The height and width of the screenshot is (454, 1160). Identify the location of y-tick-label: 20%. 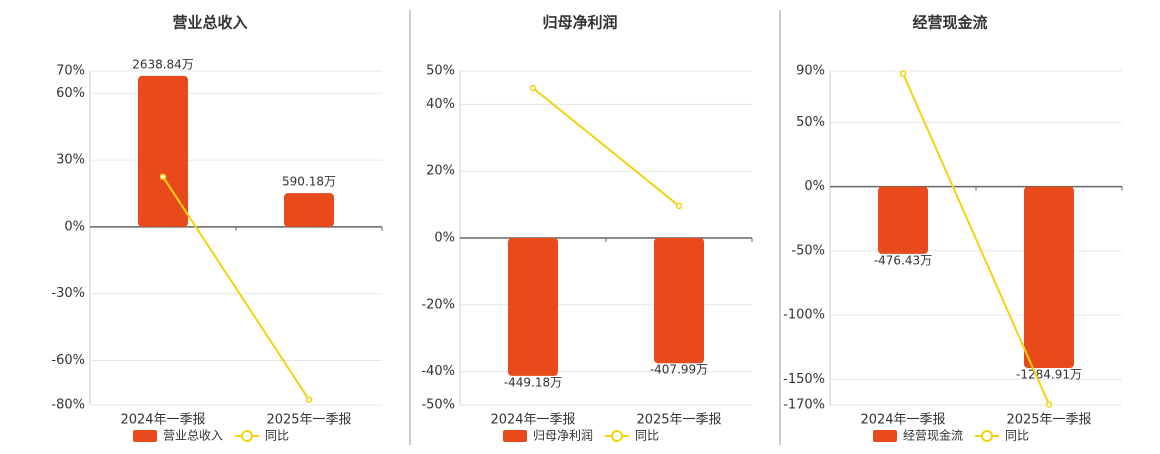
(440, 171).